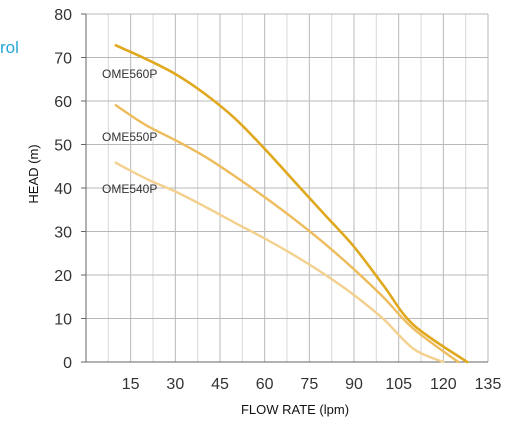 The width and height of the screenshot is (522, 425). Describe the element at coordinates (63, 276) in the screenshot. I see `y-tick-label: 20` at that location.